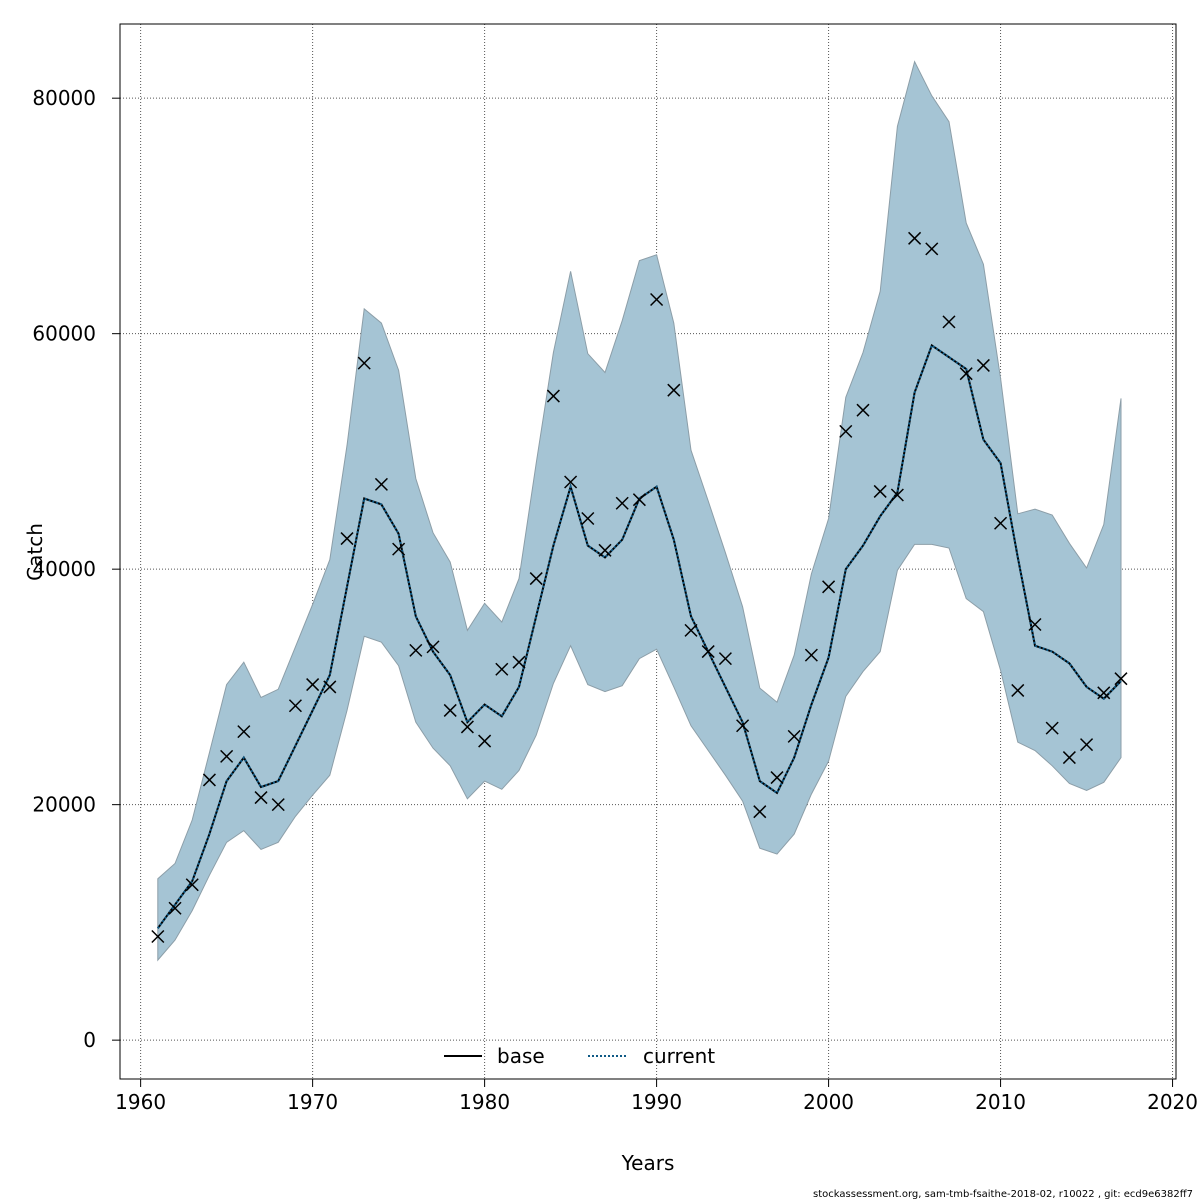 This screenshot has height=1200, width=1200. What do you see at coordinates (64, 334) in the screenshot?
I see `y-tick-label: 60000` at bounding box center [64, 334].